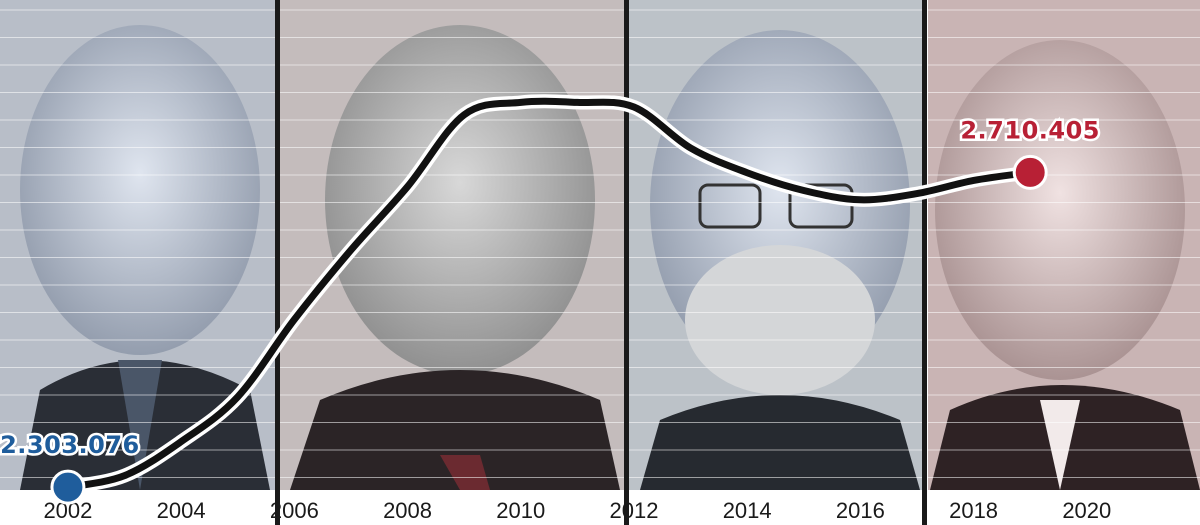 The height and width of the screenshot is (525, 1200). Describe the element at coordinates (70, 445) in the screenshot. I see `start-value-label: 2.303.076` at that location.